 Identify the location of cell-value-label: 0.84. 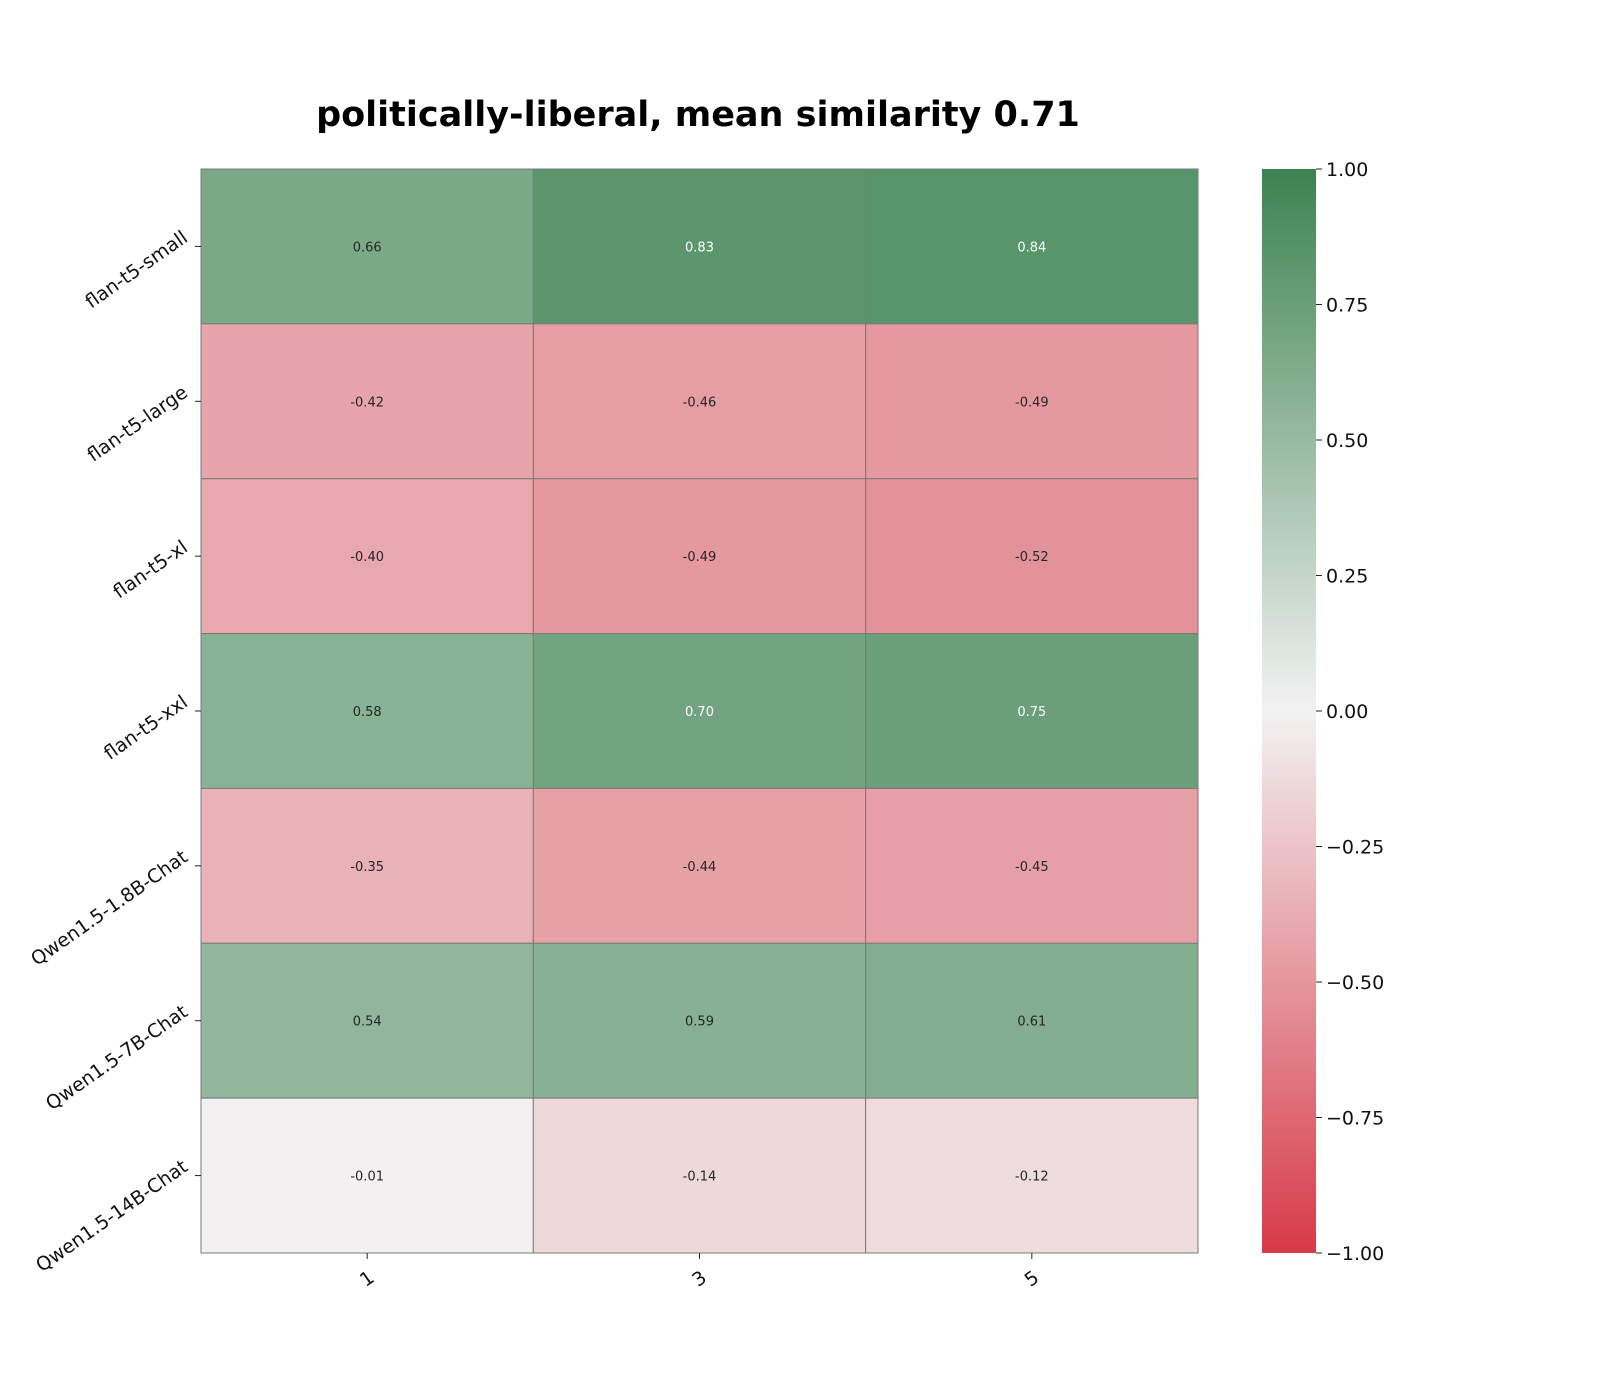
(1031, 247).